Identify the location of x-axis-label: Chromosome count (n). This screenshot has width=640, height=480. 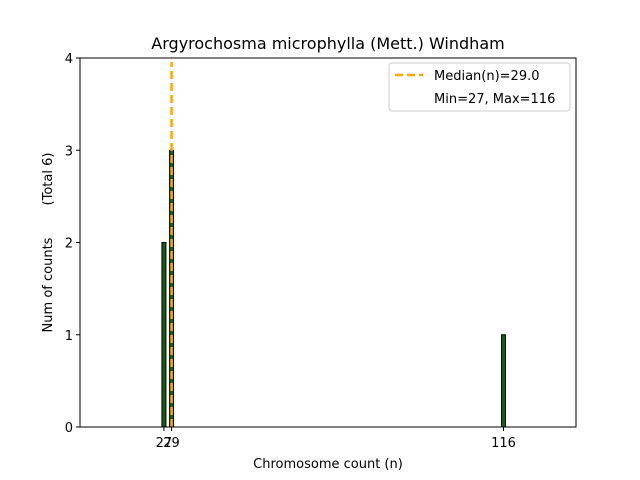
(328, 464).